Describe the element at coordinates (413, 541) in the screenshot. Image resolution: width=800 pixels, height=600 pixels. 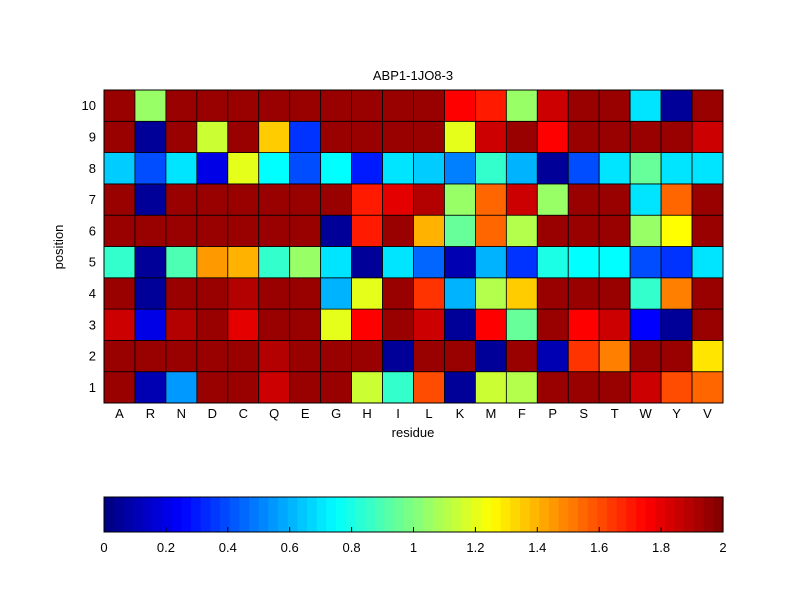
I see `colorbar-tick-labels: 0 0.2 0.4 0.6 0.8 1 1.2 1.4 1.6 1.8 2` at that location.